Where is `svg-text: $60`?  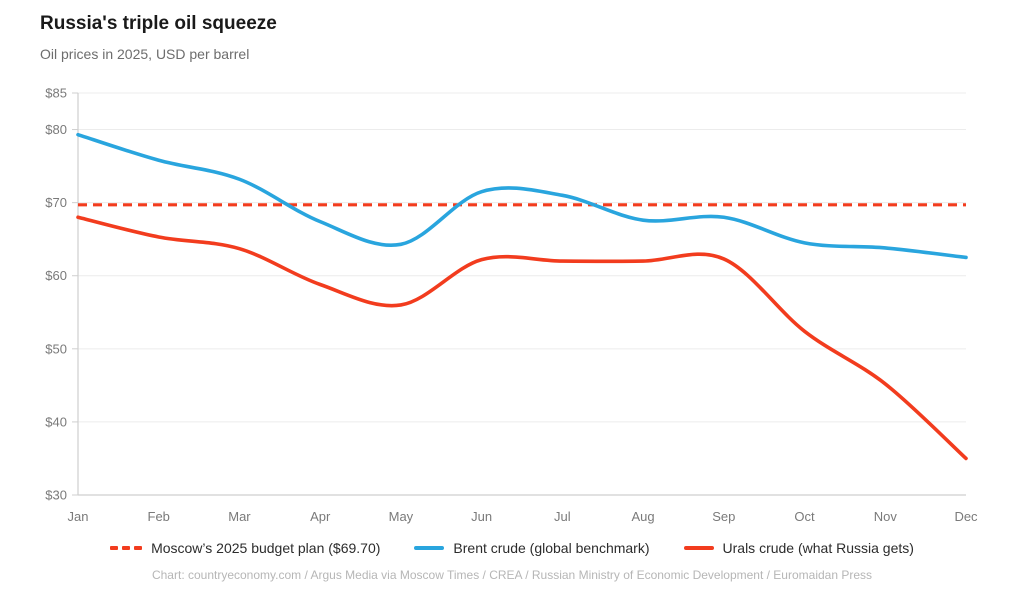 svg-text: $60 is located at coordinates (56, 275).